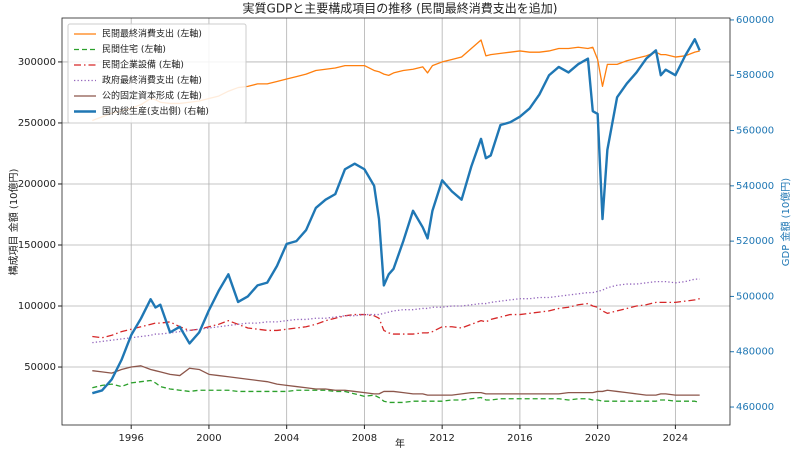 Image resolution: width=800 pixels, height=457 pixels. Describe the element at coordinates (37, 123) in the screenshot. I see `y-tick-label: 250000` at that location.